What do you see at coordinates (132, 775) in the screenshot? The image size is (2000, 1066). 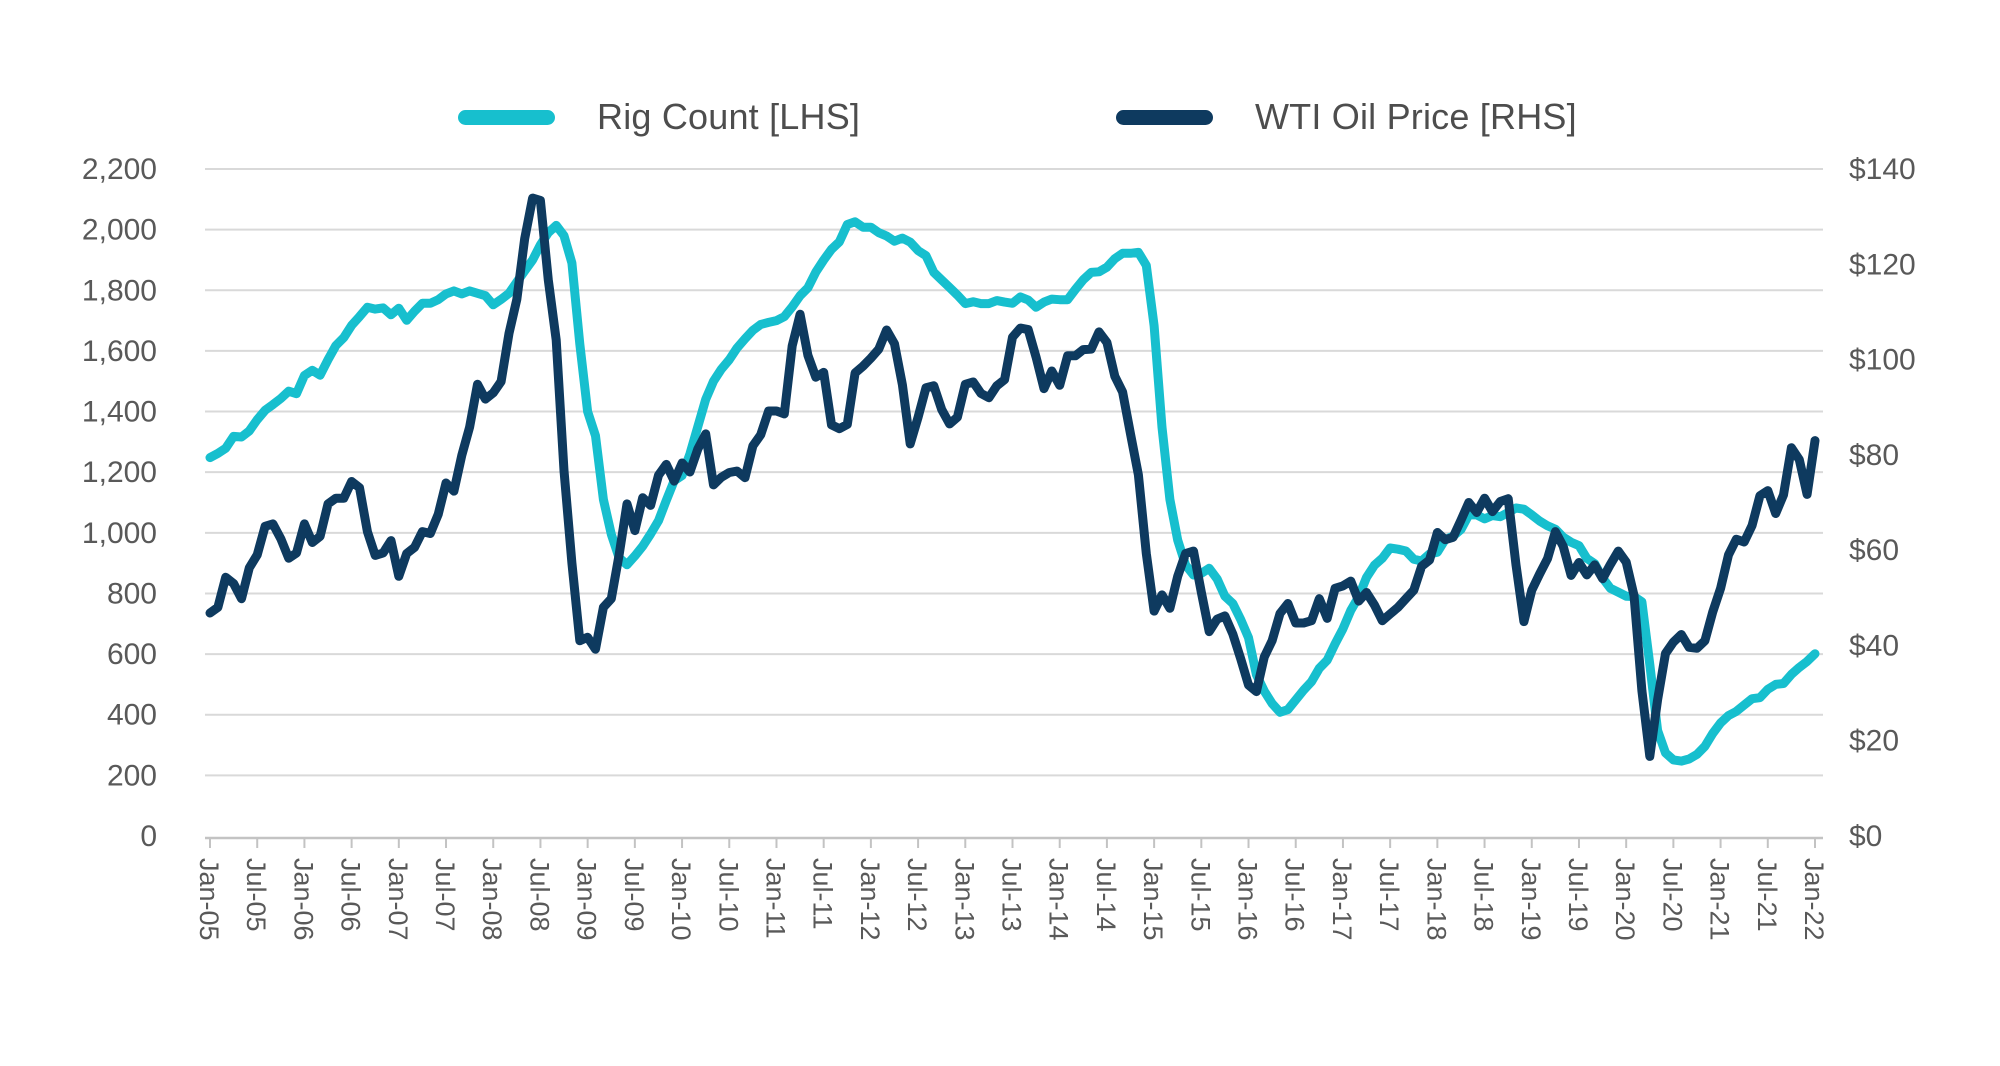 I see `left-axis-tick-label: 200` at bounding box center [132, 775].